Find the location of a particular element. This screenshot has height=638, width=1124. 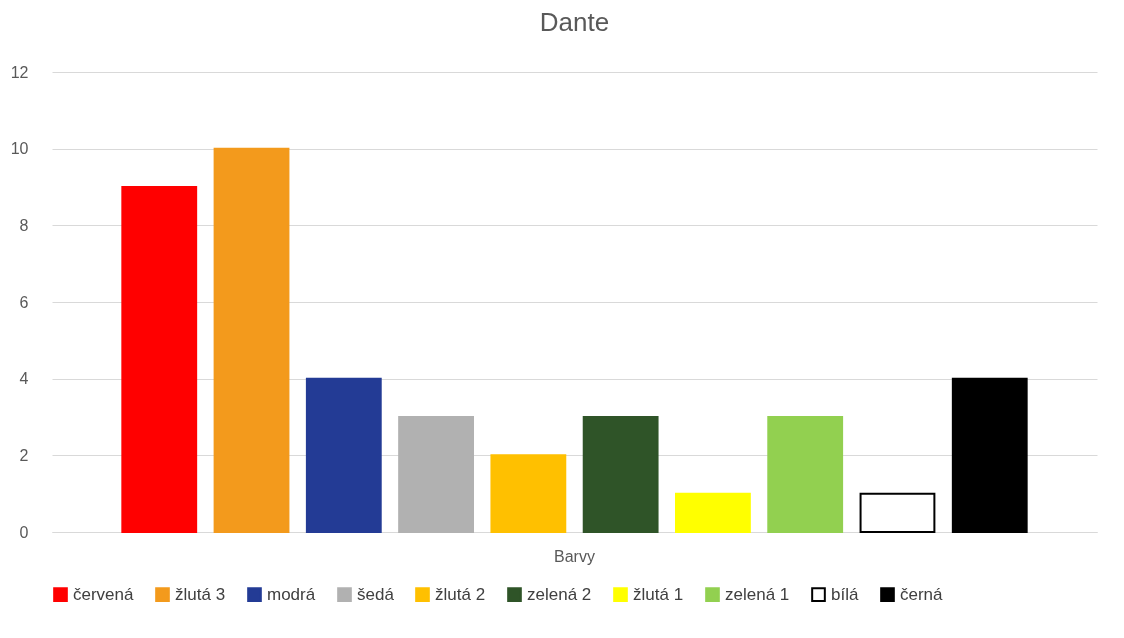

y-tick-label: 10 is located at coordinates (19, 149).